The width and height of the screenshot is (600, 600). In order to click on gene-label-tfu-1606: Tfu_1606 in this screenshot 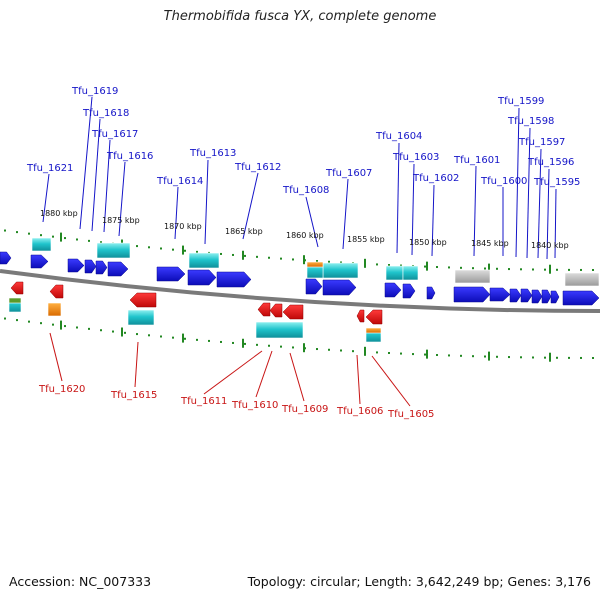, I will do `click(359, 411)`.